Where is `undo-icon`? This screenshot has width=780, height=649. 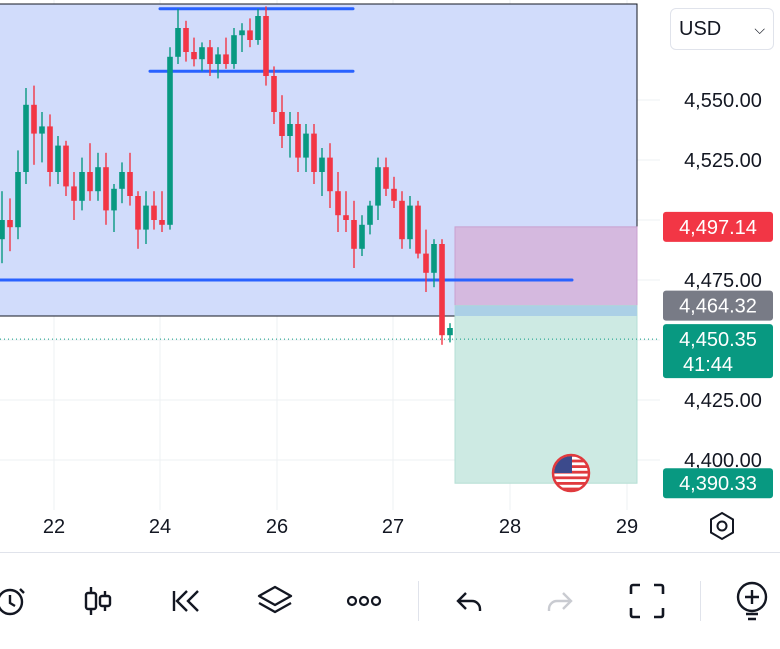 undo-icon is located at coordinates (470, 601).